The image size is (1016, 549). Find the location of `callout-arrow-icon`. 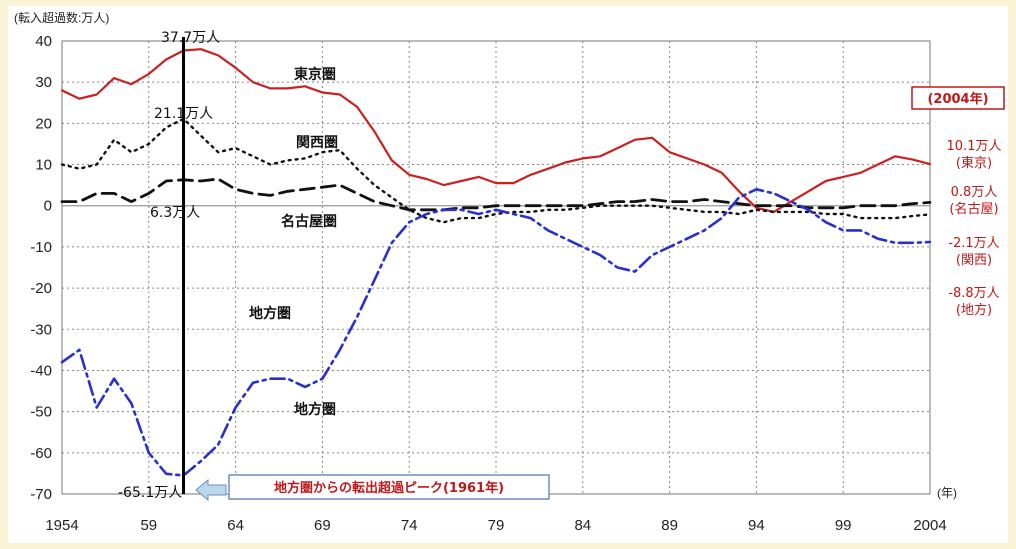

callout-arrow-icon is located at coordinates (211, 490).